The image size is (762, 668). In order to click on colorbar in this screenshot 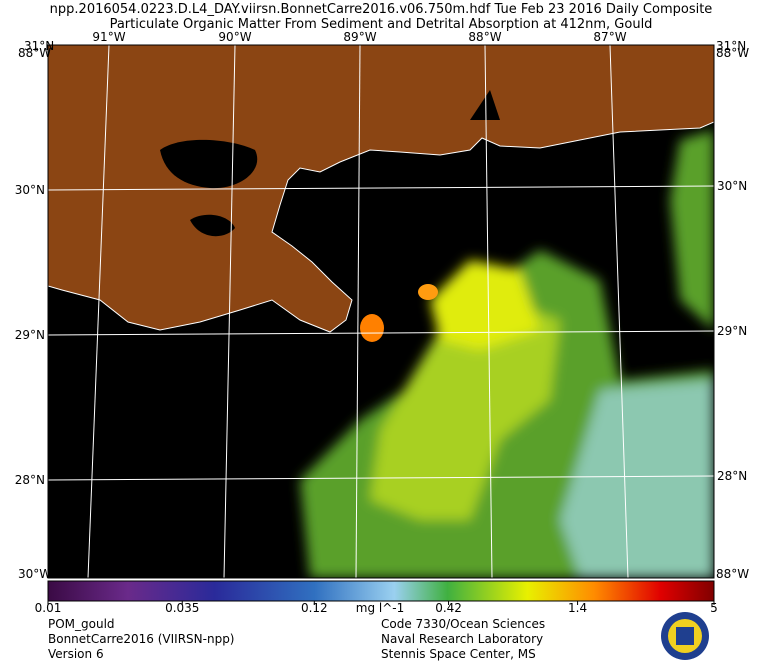, I will do `click(381, 591)`.